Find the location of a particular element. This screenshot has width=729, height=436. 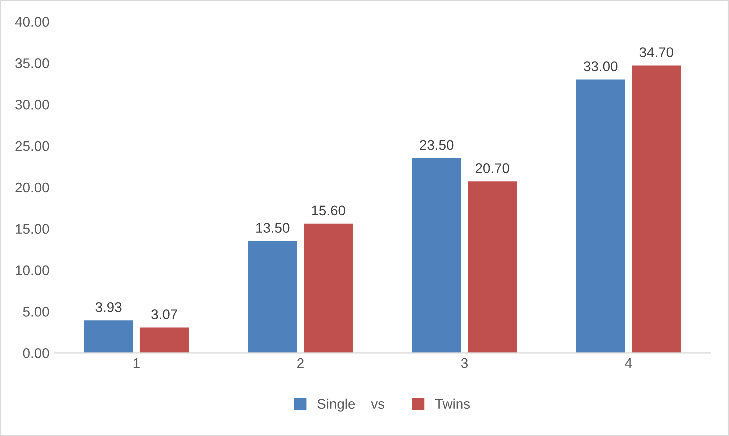

legend-label: Twins is located at coordinates (452, 404).